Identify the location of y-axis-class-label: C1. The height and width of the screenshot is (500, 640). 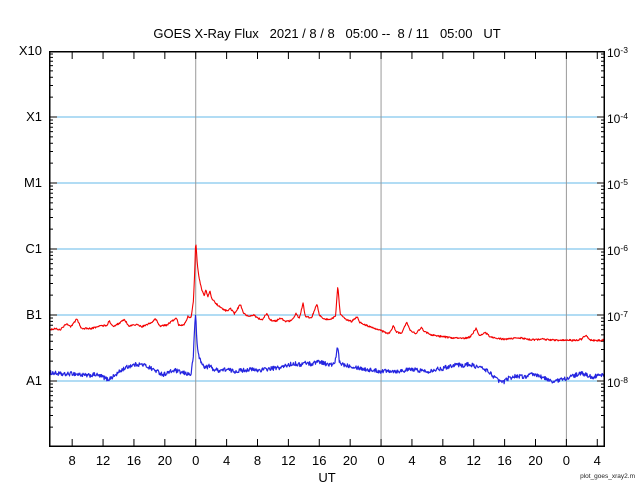
(33, 248).